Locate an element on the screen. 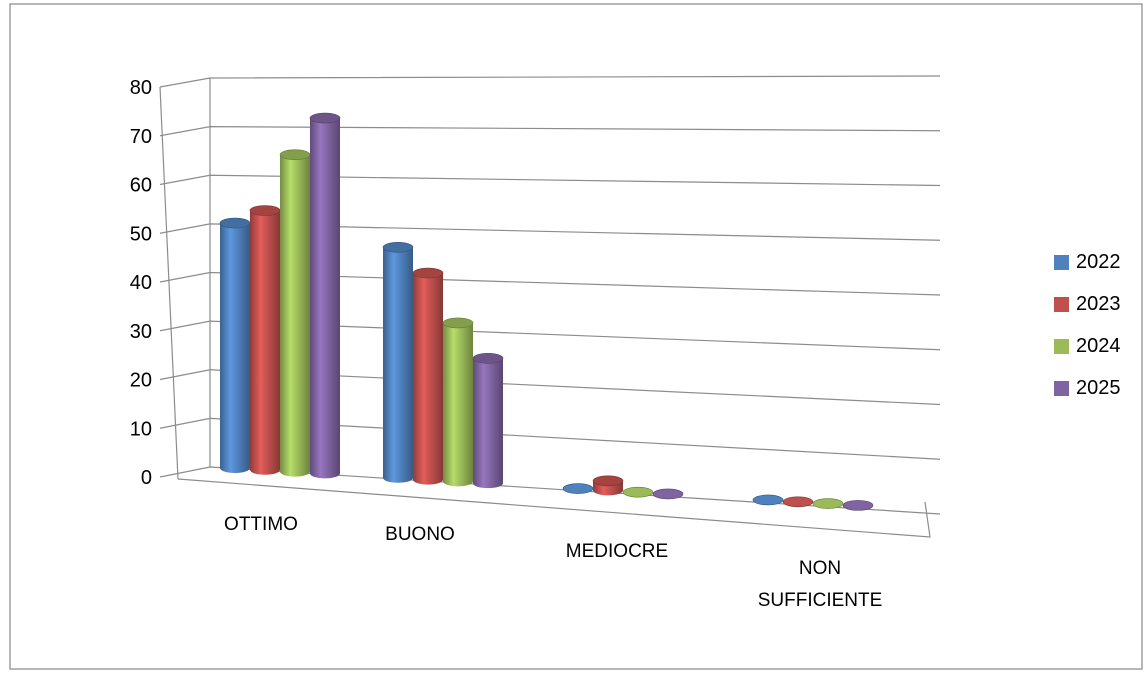 This screenshot has height=673, width=1146. legend-item-2023: 2023 is located at coordinates (1087, 303).